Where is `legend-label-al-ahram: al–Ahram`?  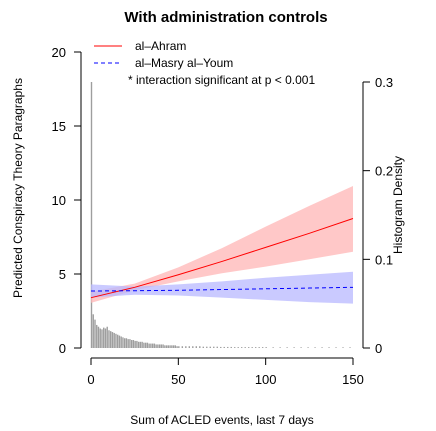 legend-label-al-ahram: al–Ahram is located at coordinates (160, 46).